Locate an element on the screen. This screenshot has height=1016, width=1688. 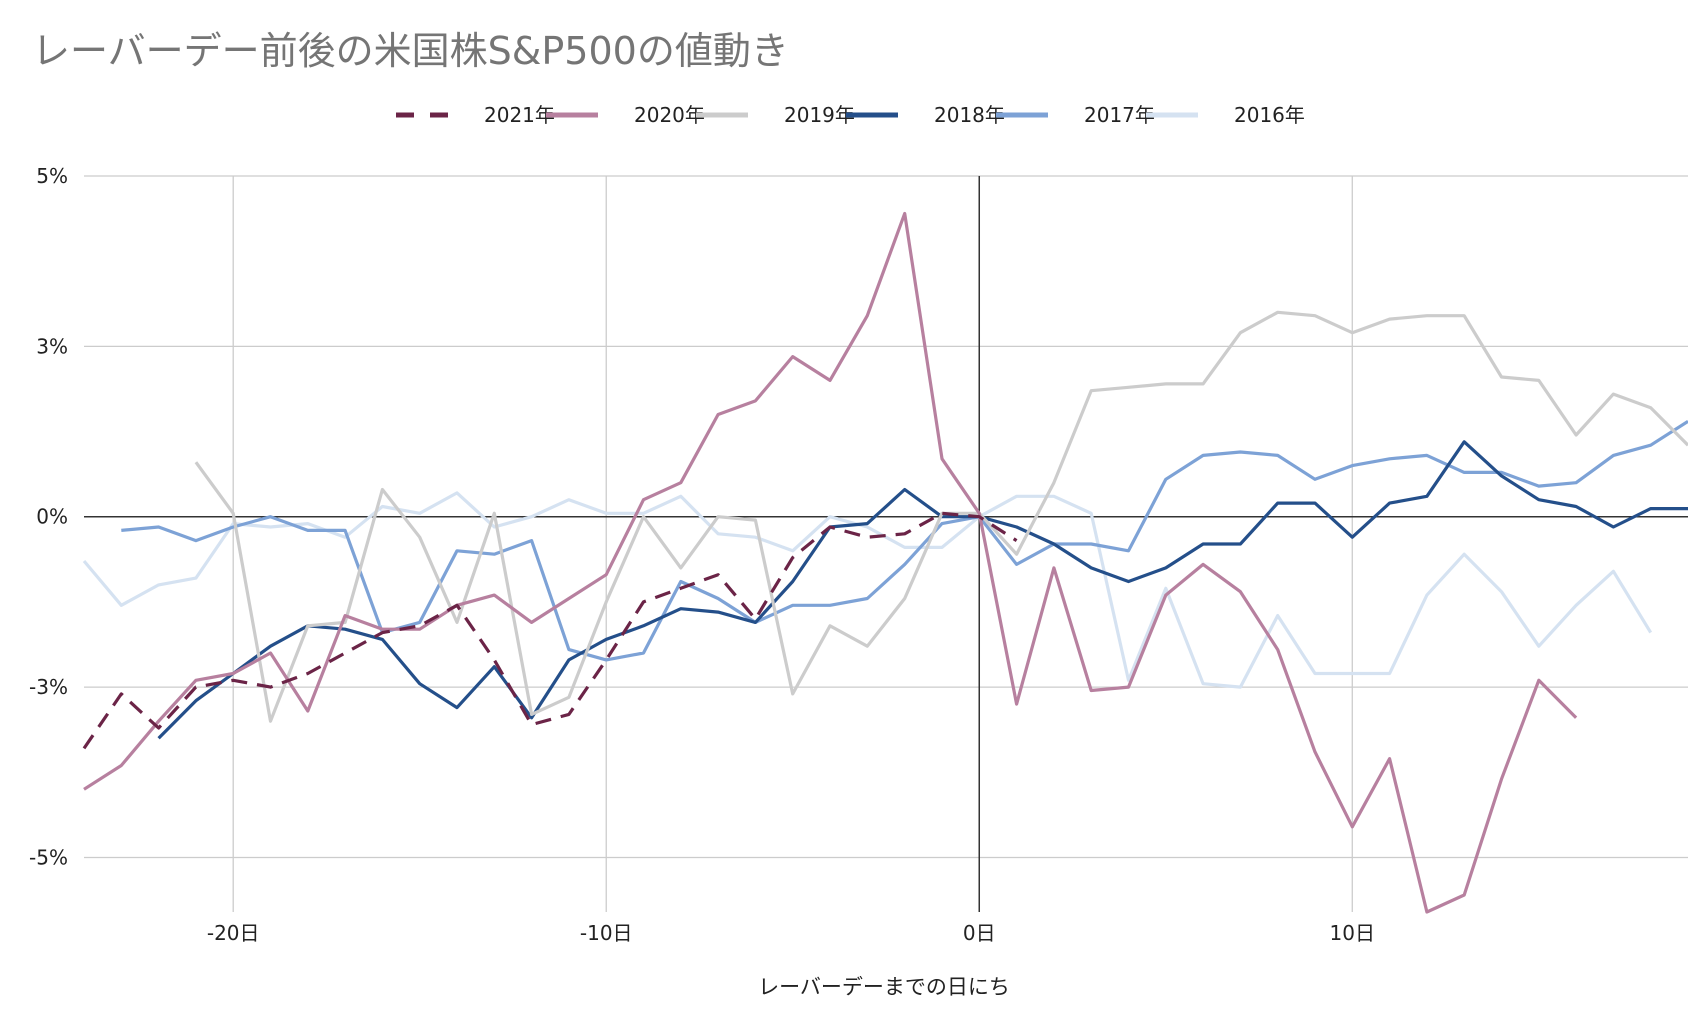
y-tick-label: 0% is located at coordinates (52, 517).